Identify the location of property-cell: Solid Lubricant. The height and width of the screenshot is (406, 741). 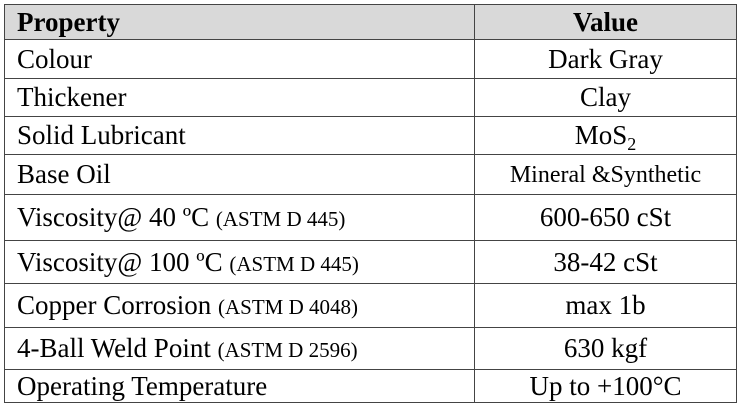
(239, 135).